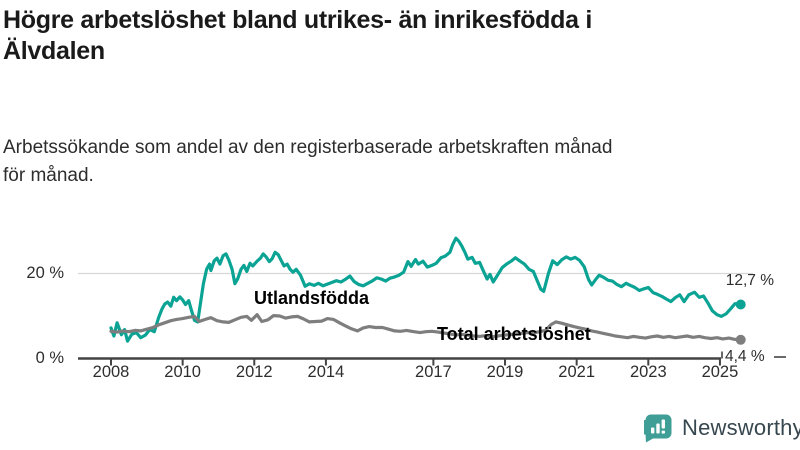 This screenshot has width=800, height=450. Describe the element at coordinates (505, 372) in the screenshot. I see `x-tick-label: 2019` at that location.